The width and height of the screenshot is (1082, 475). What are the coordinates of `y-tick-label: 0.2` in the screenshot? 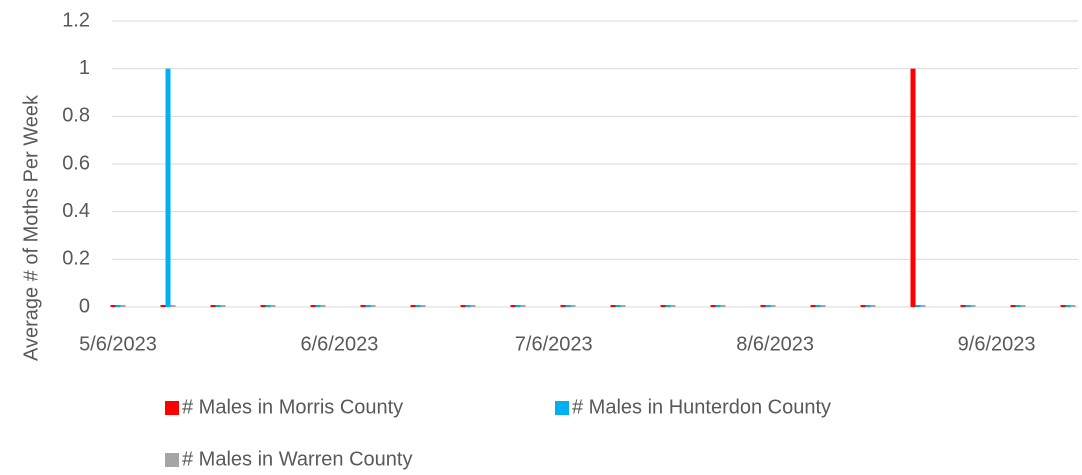 It's located at (76, 259).